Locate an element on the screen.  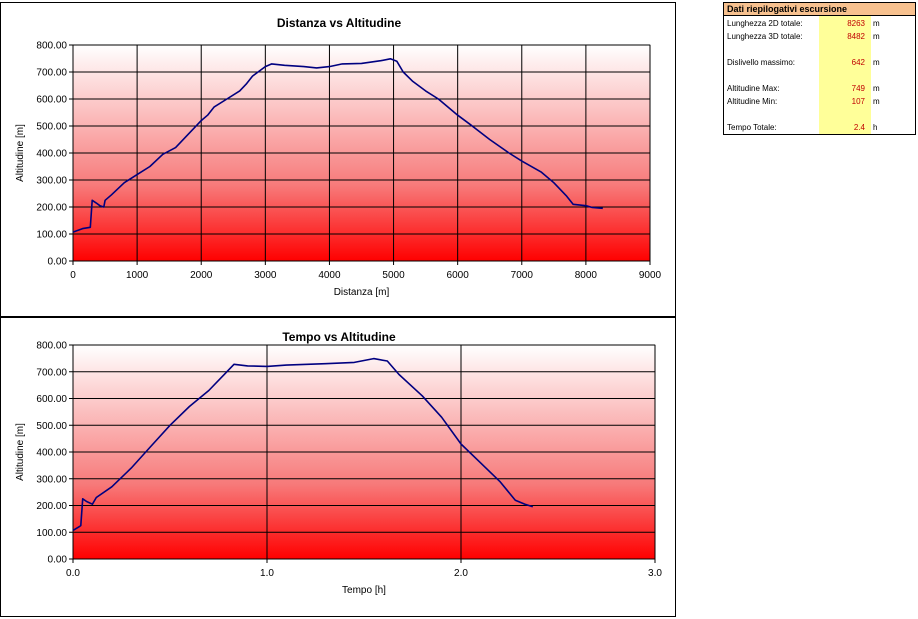
x-tick-label: 1000 is located at coordinates (137, 275).